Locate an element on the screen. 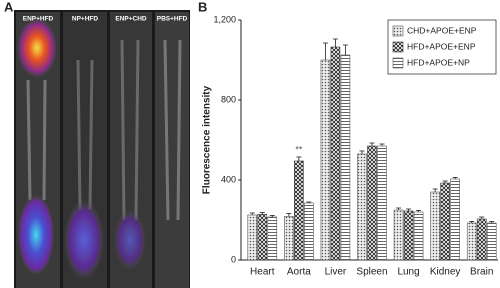  x-tick-label: Liver is located at coordinates (336, 272).